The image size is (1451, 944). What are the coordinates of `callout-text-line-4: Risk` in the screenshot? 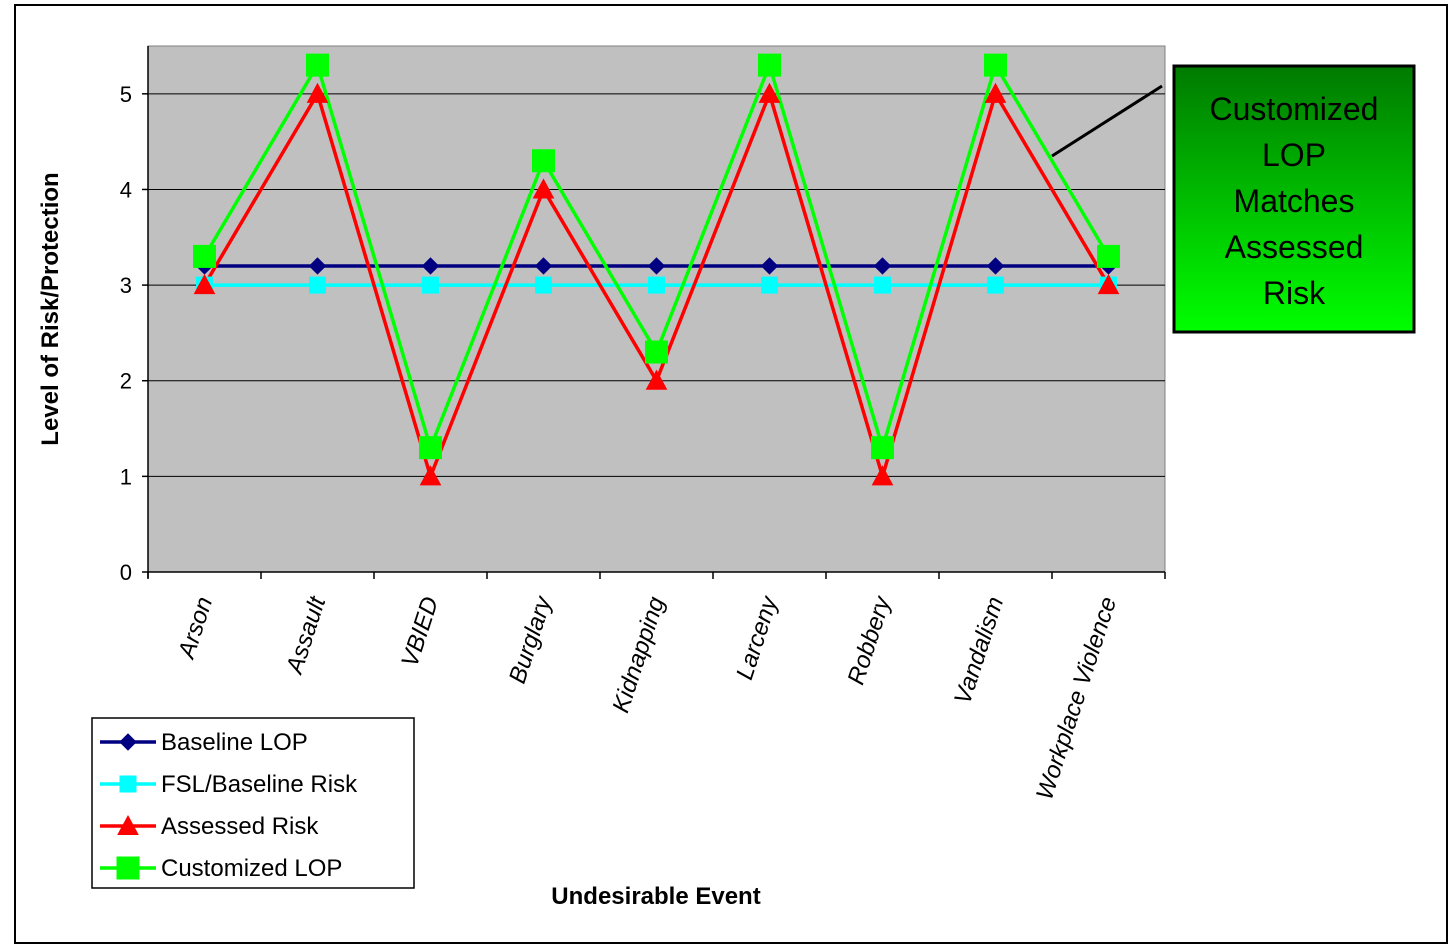 It's located at (1294, 293).